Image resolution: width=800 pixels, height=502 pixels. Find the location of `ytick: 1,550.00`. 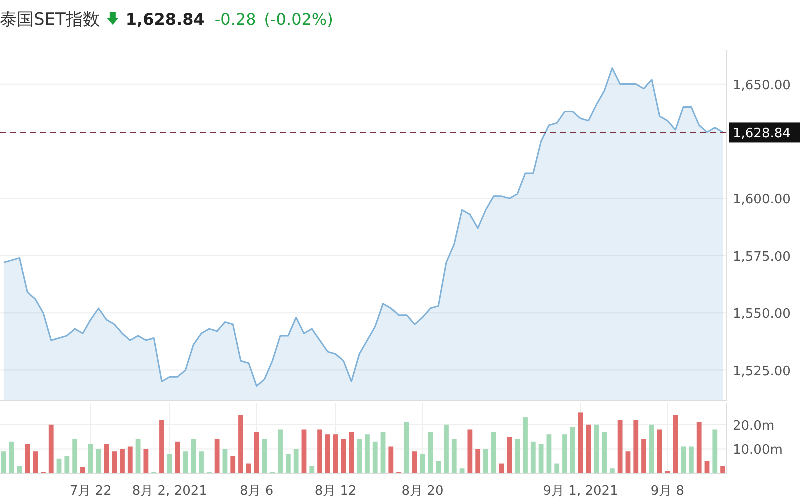

ytick: 1,550.00 is located at coordinates (762, 314).